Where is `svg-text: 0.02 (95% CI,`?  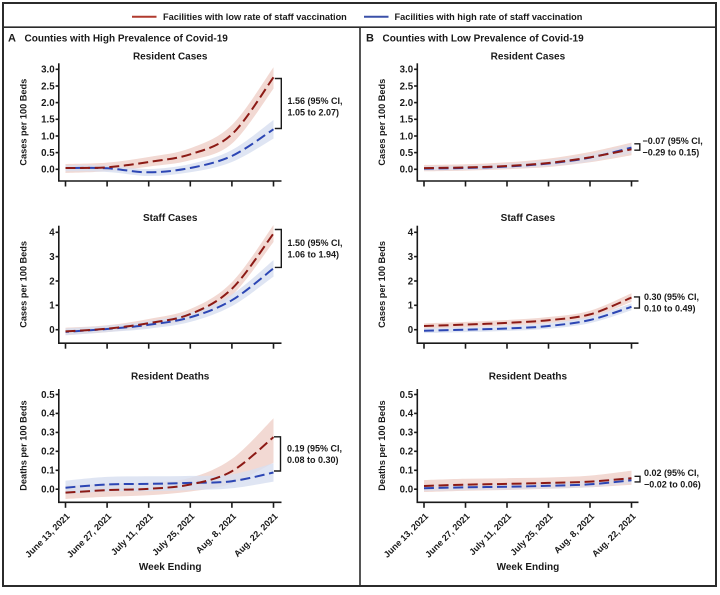
svg-text: 0.02 (95% CI, is located at coordinates (671, 473).